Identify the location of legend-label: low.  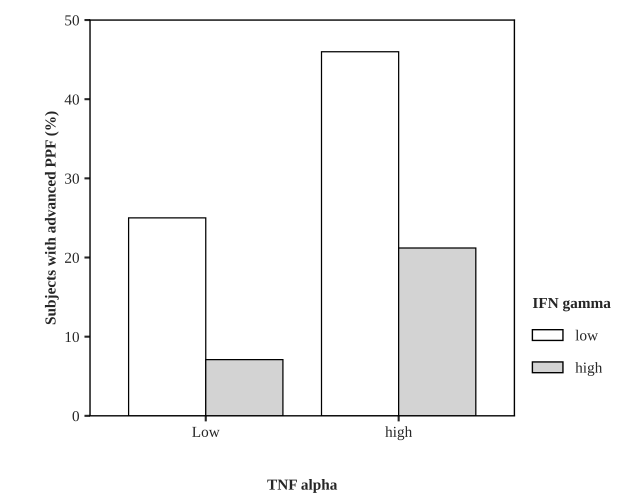
(586, 335).